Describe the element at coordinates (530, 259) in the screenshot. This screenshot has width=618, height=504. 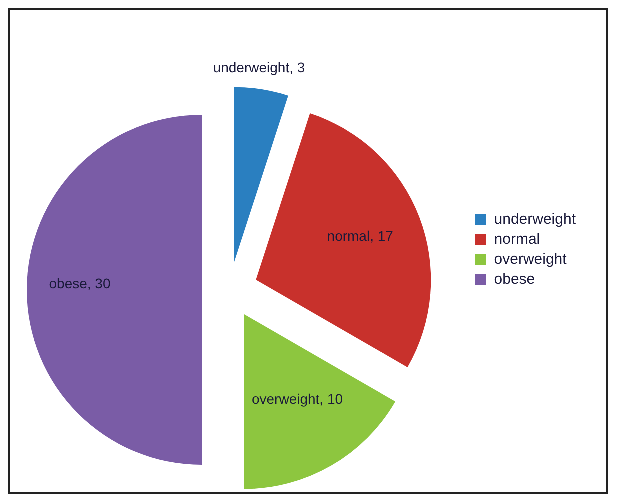
I see `legend-label: overweight` at that location.